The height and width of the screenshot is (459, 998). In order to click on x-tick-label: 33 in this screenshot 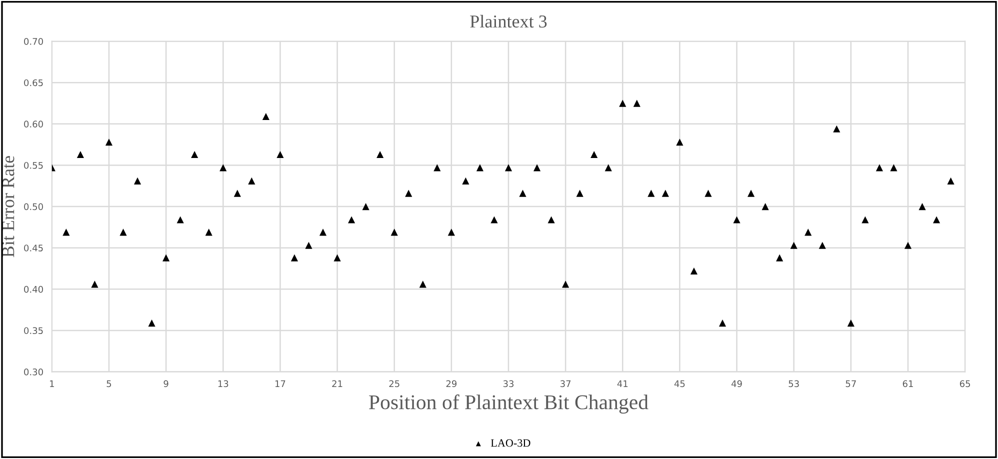, I will do `click(508, 384)`.